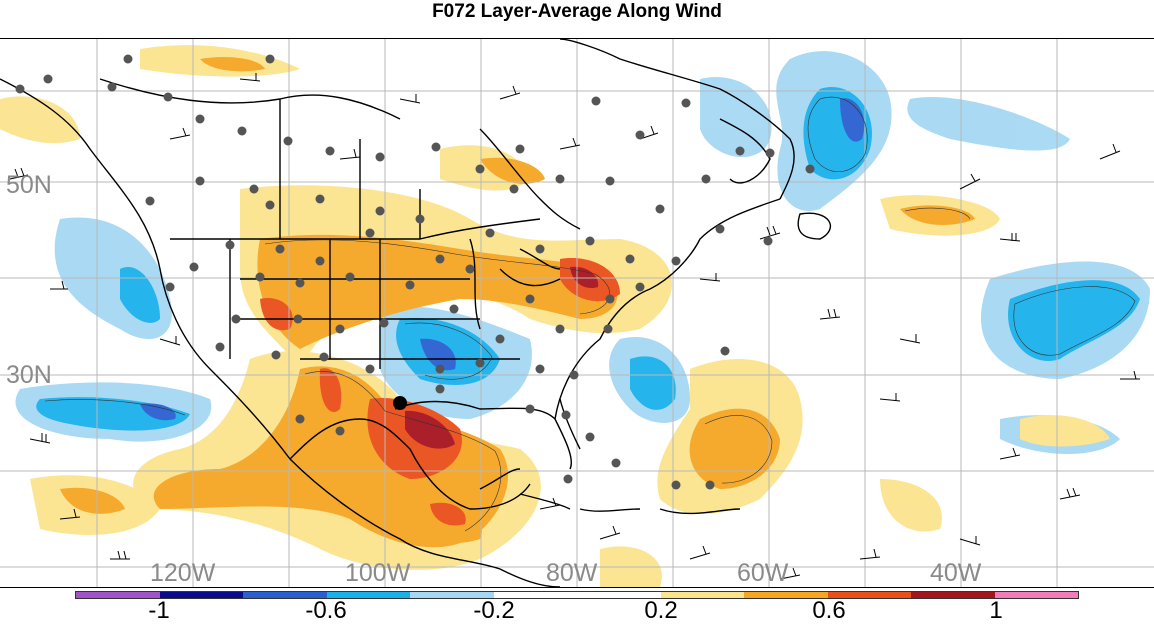 The image size is (1154, 624). What do you see at coordinates (159, 610) in the screenshot?
I see `colorbar-tick-neg-1: -1` at bounding box center [159, 610].